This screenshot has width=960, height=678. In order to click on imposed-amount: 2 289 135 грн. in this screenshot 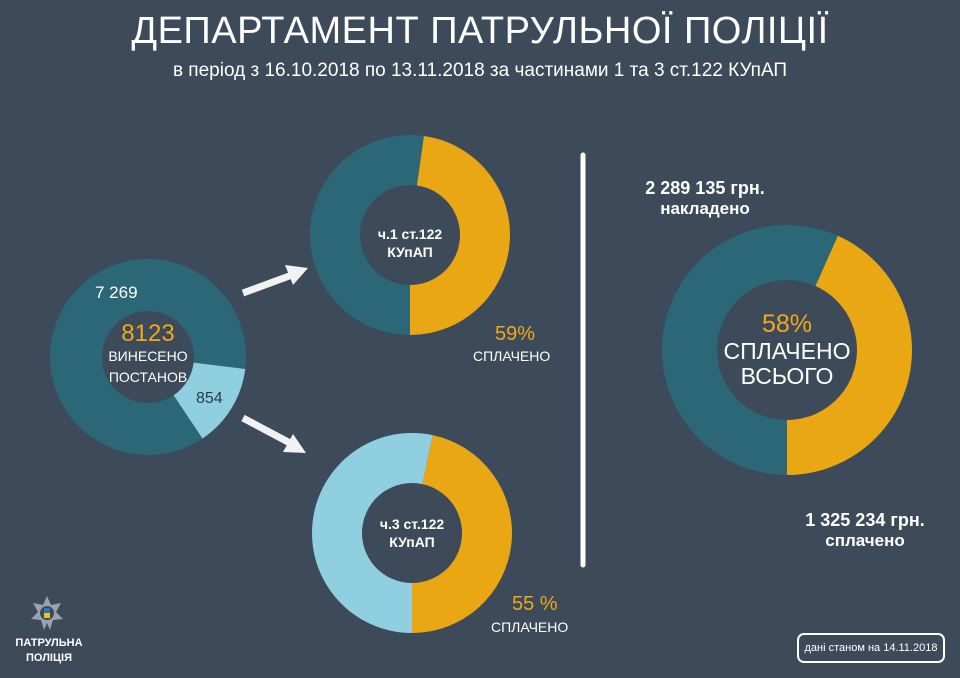, I will do `click(705, 188)`.